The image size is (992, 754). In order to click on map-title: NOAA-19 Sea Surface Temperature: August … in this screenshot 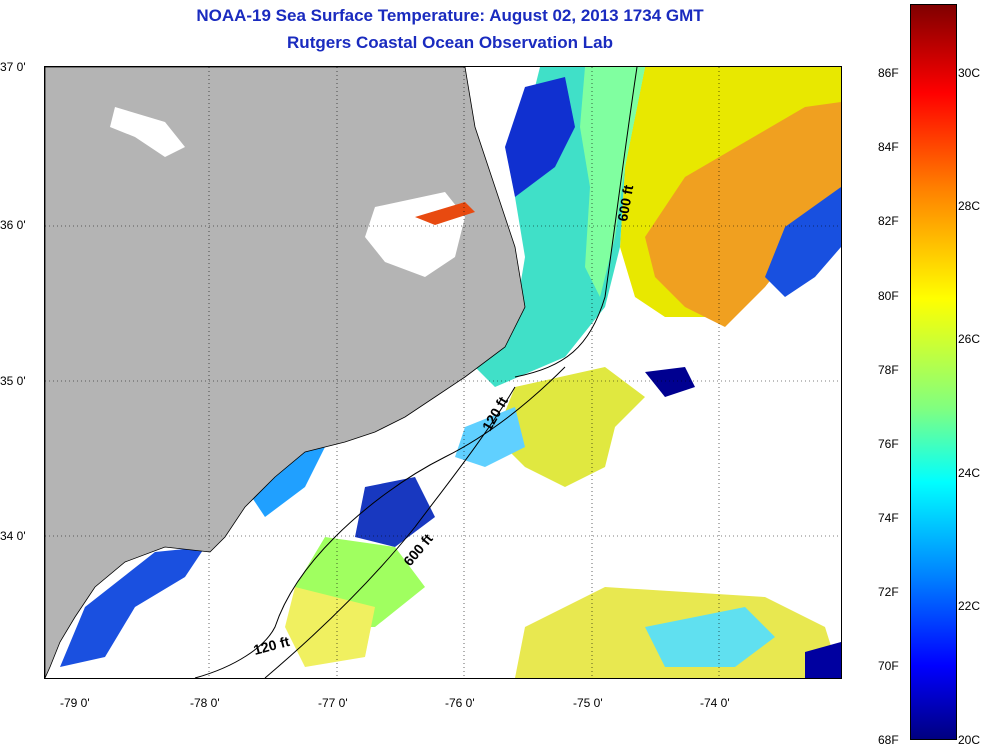, I will do `click(450, 15)`.